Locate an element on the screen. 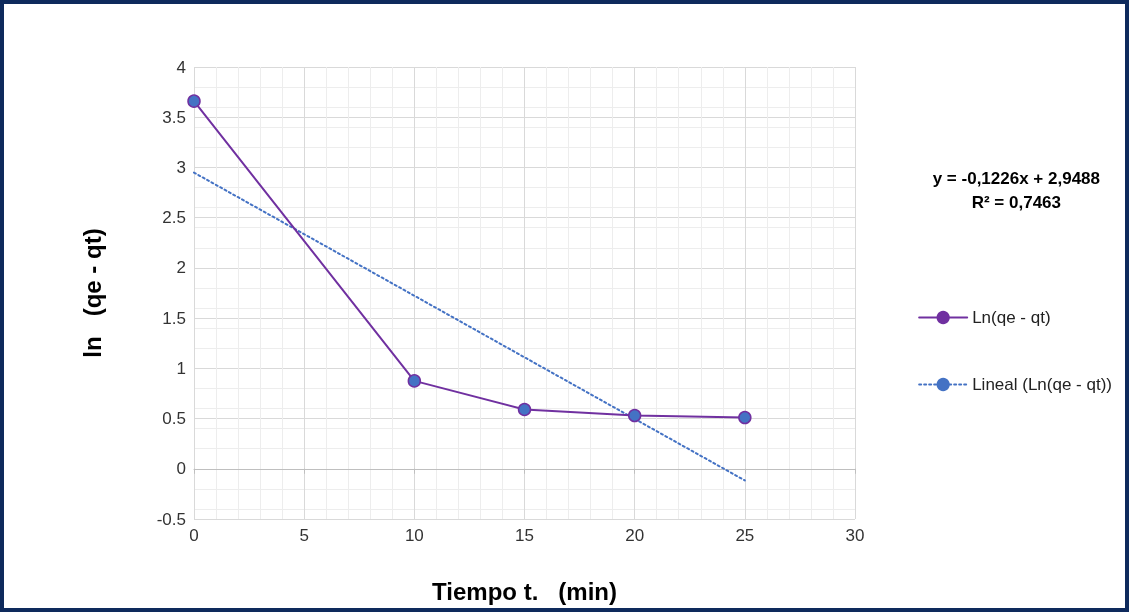  y-tick-label: 1 is located at coordinates (181, 368).